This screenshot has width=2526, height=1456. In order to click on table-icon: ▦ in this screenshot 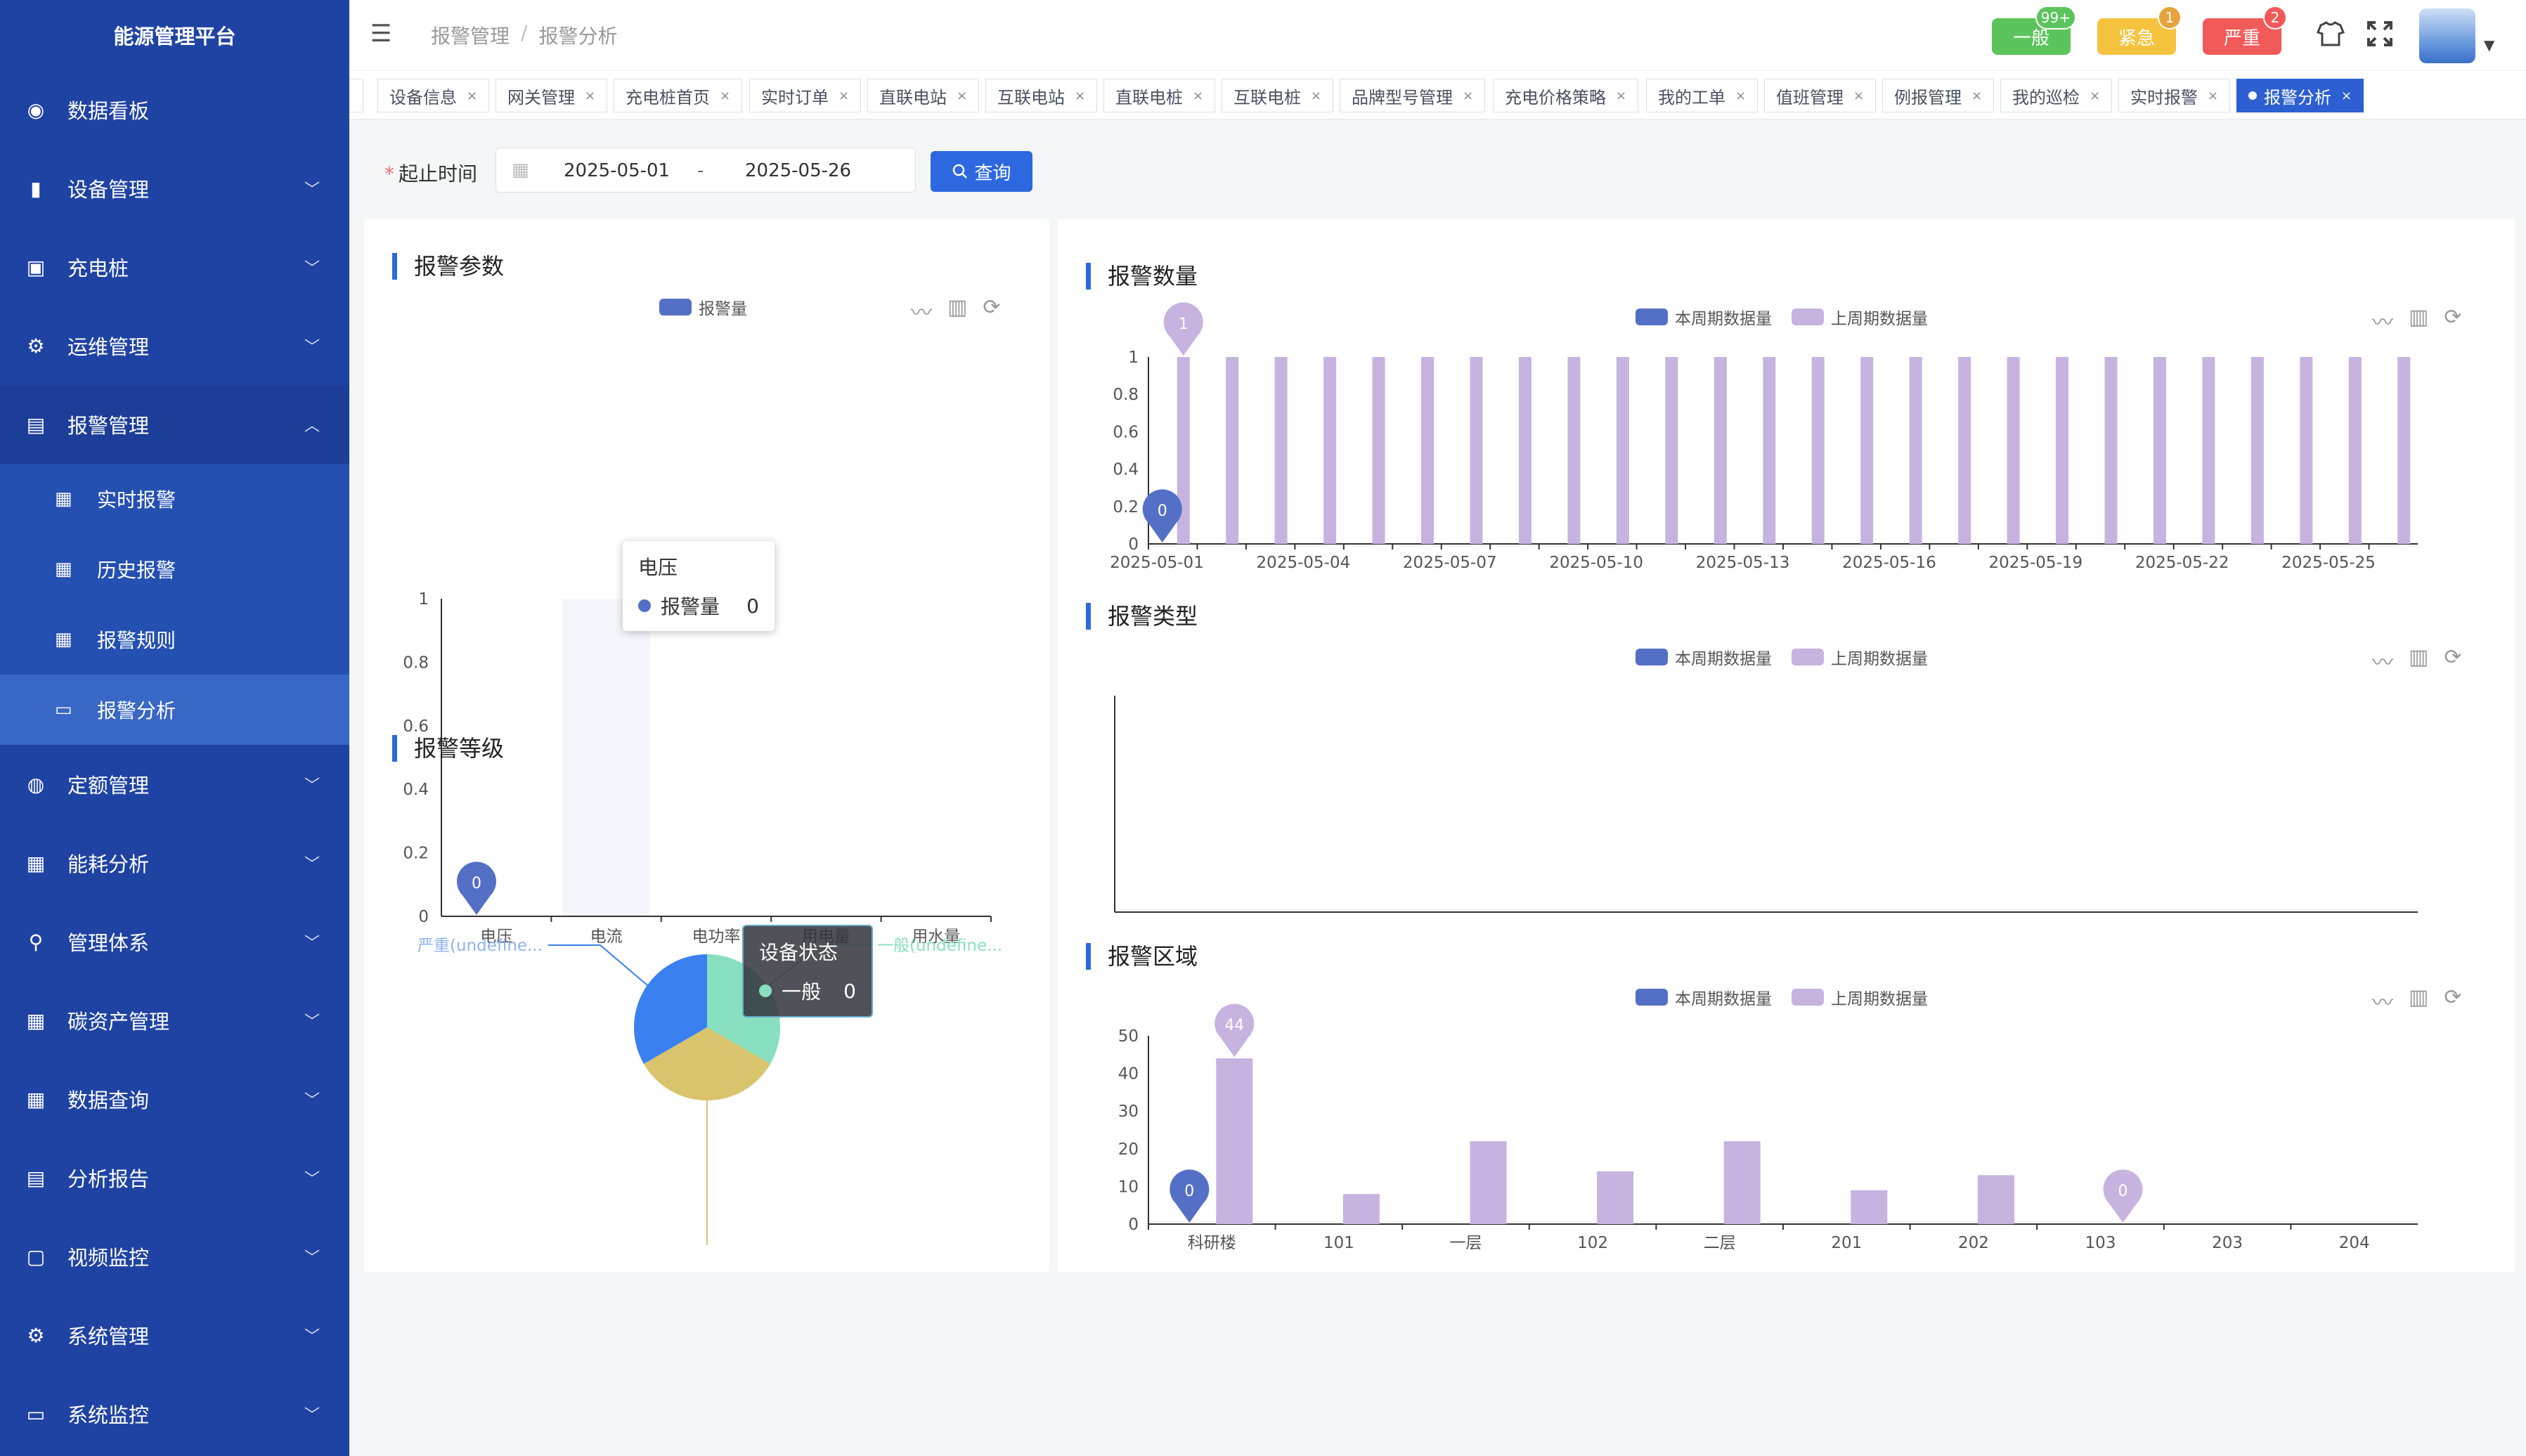, I will do `click(63, 499)`.